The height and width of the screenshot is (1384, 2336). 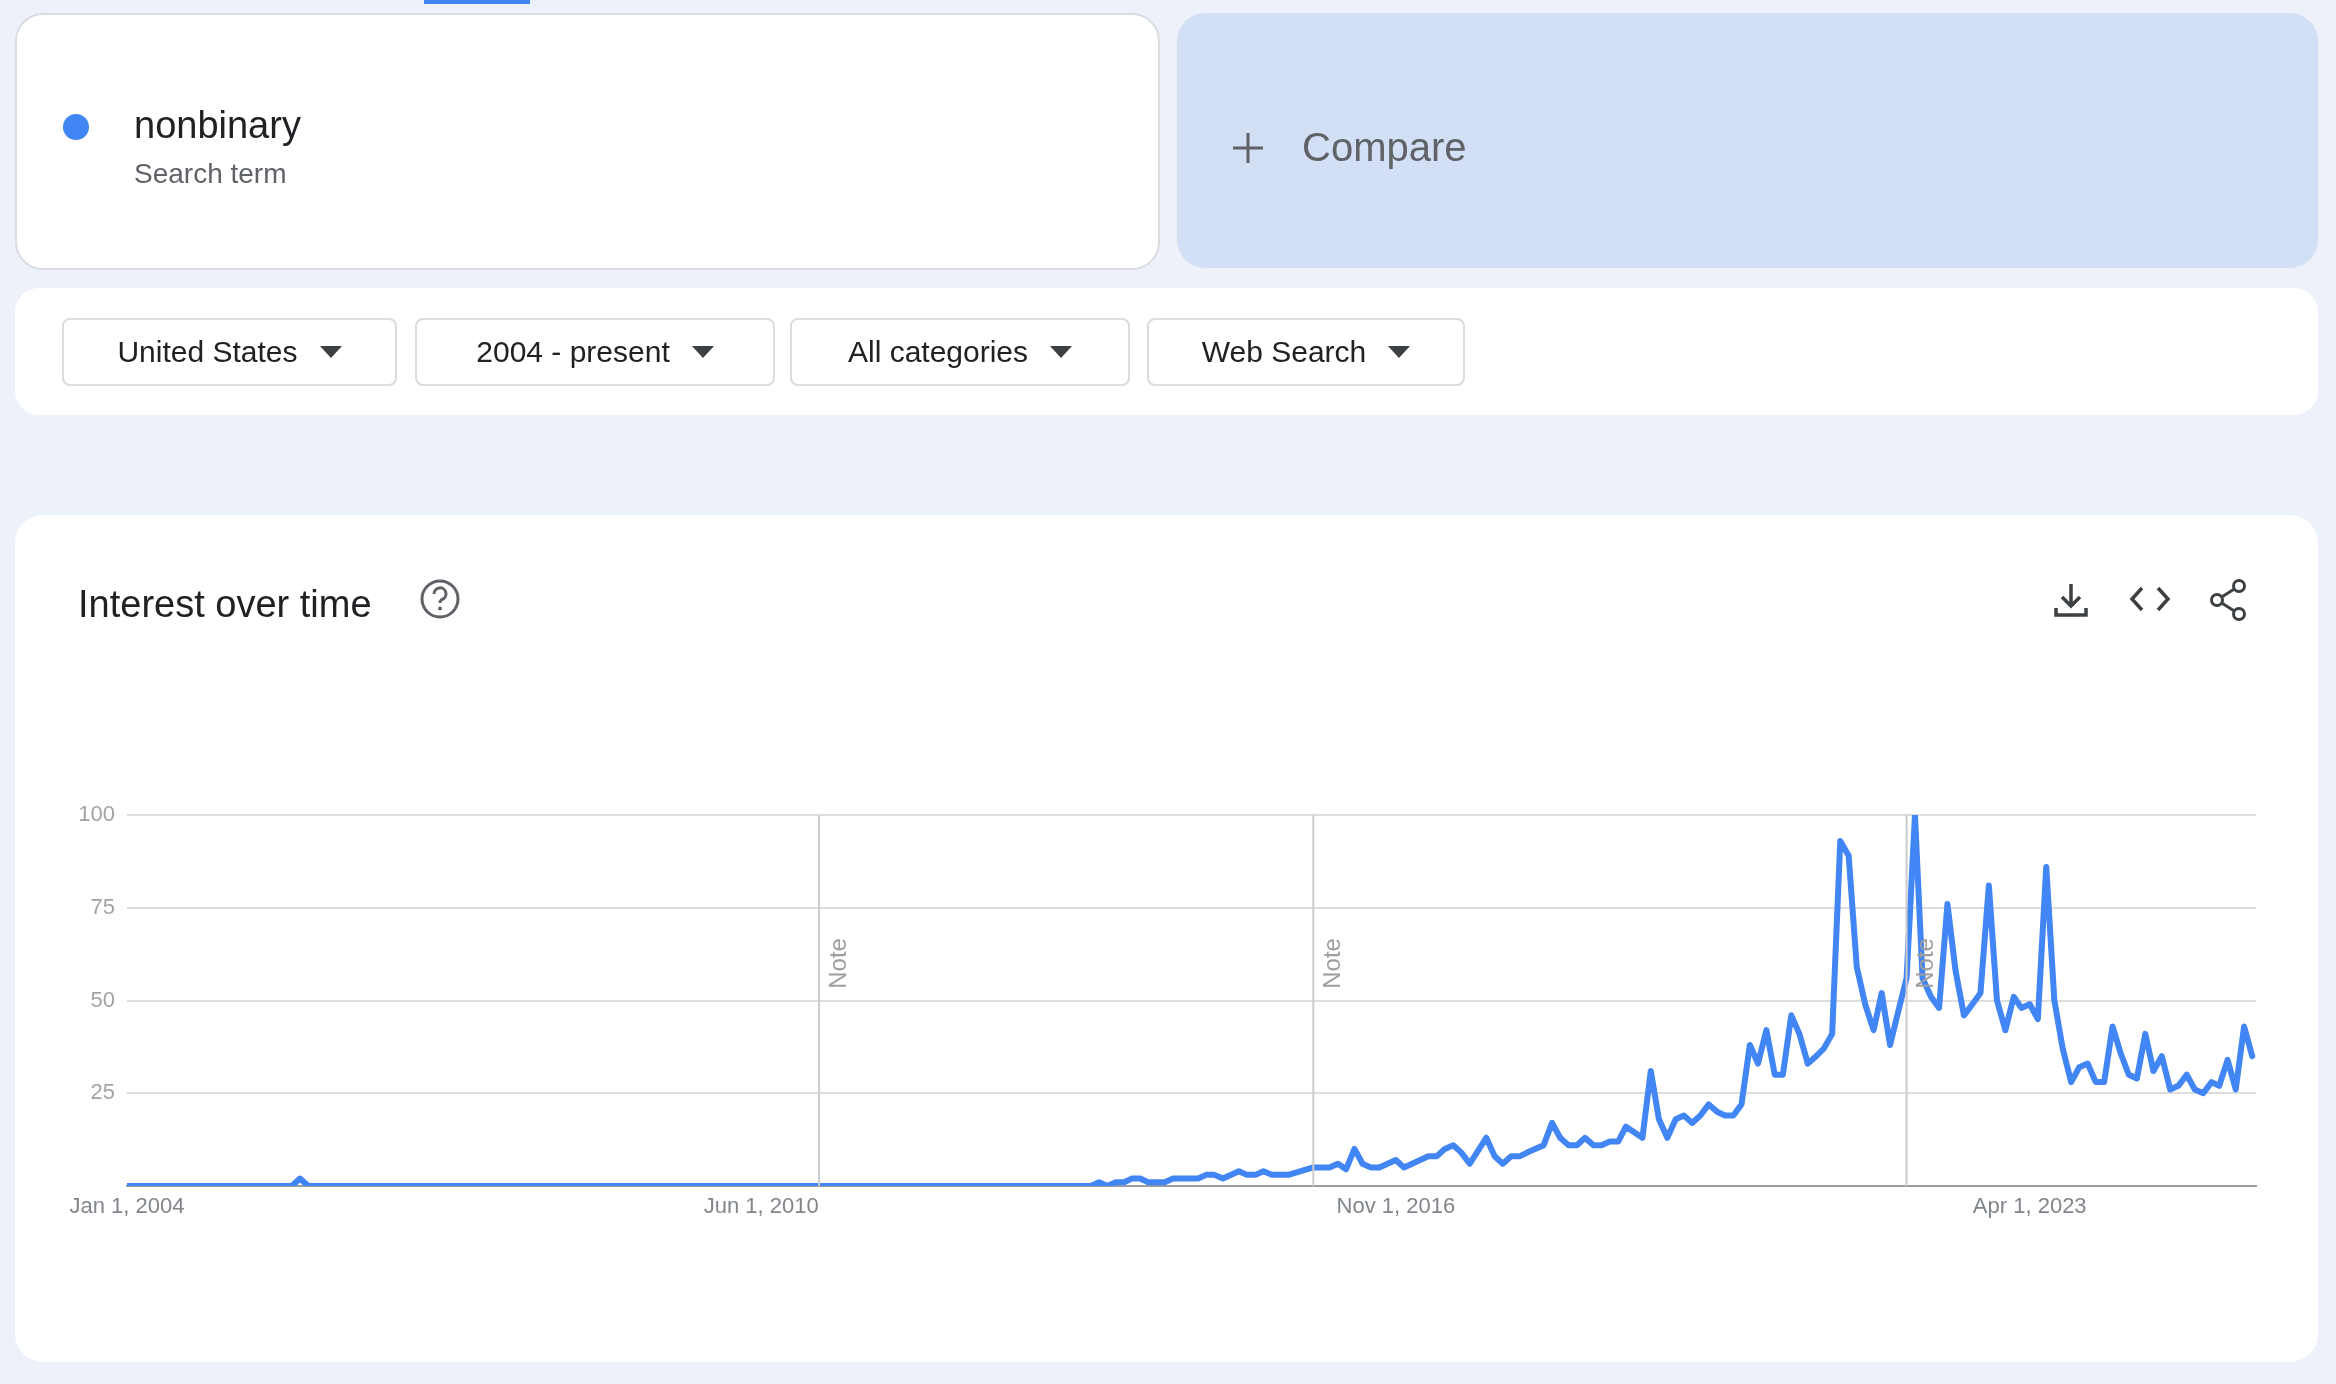 I want to click on text: Compare, so click(x=1384, y=147).